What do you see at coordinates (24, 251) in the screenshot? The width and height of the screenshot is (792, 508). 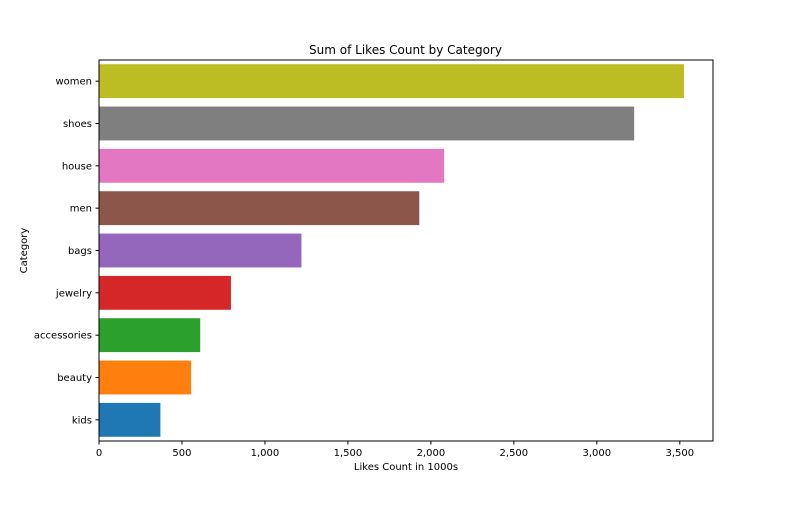 I see `y-axis-label: Category` at bounding box center [24, 251].